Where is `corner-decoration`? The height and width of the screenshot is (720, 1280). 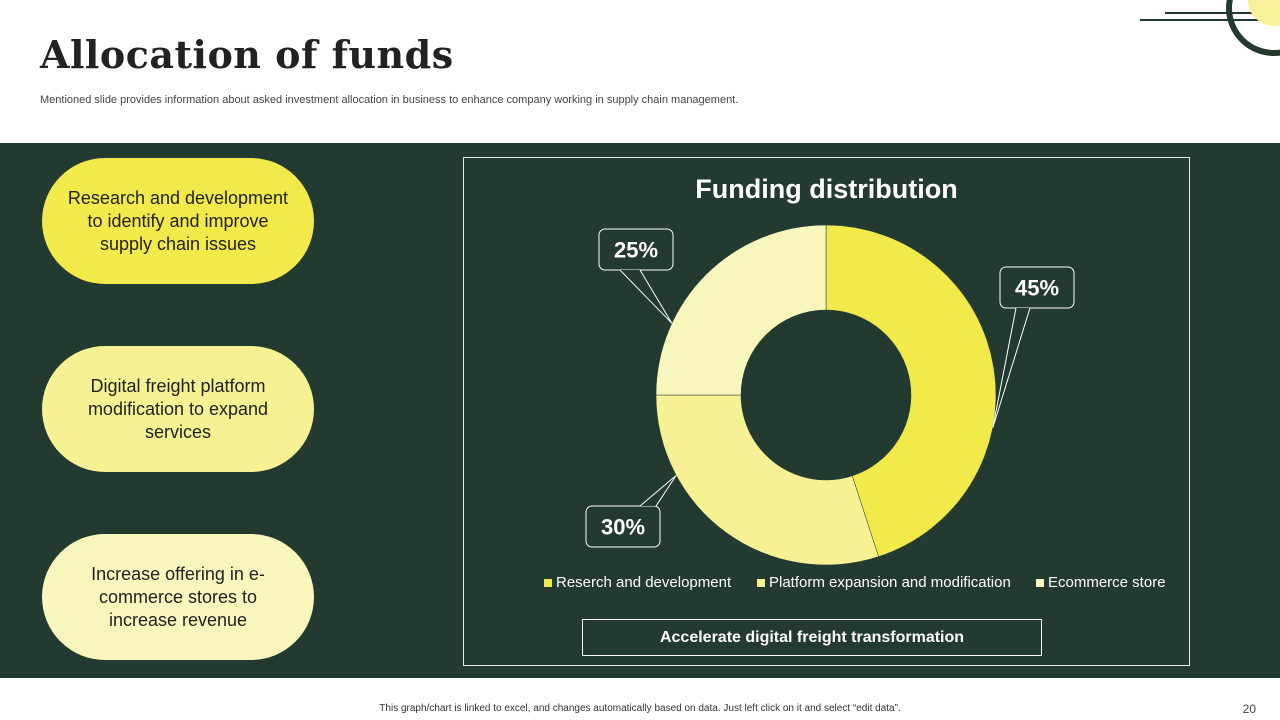
corner-decoration is located at coordinates (1200, 35).